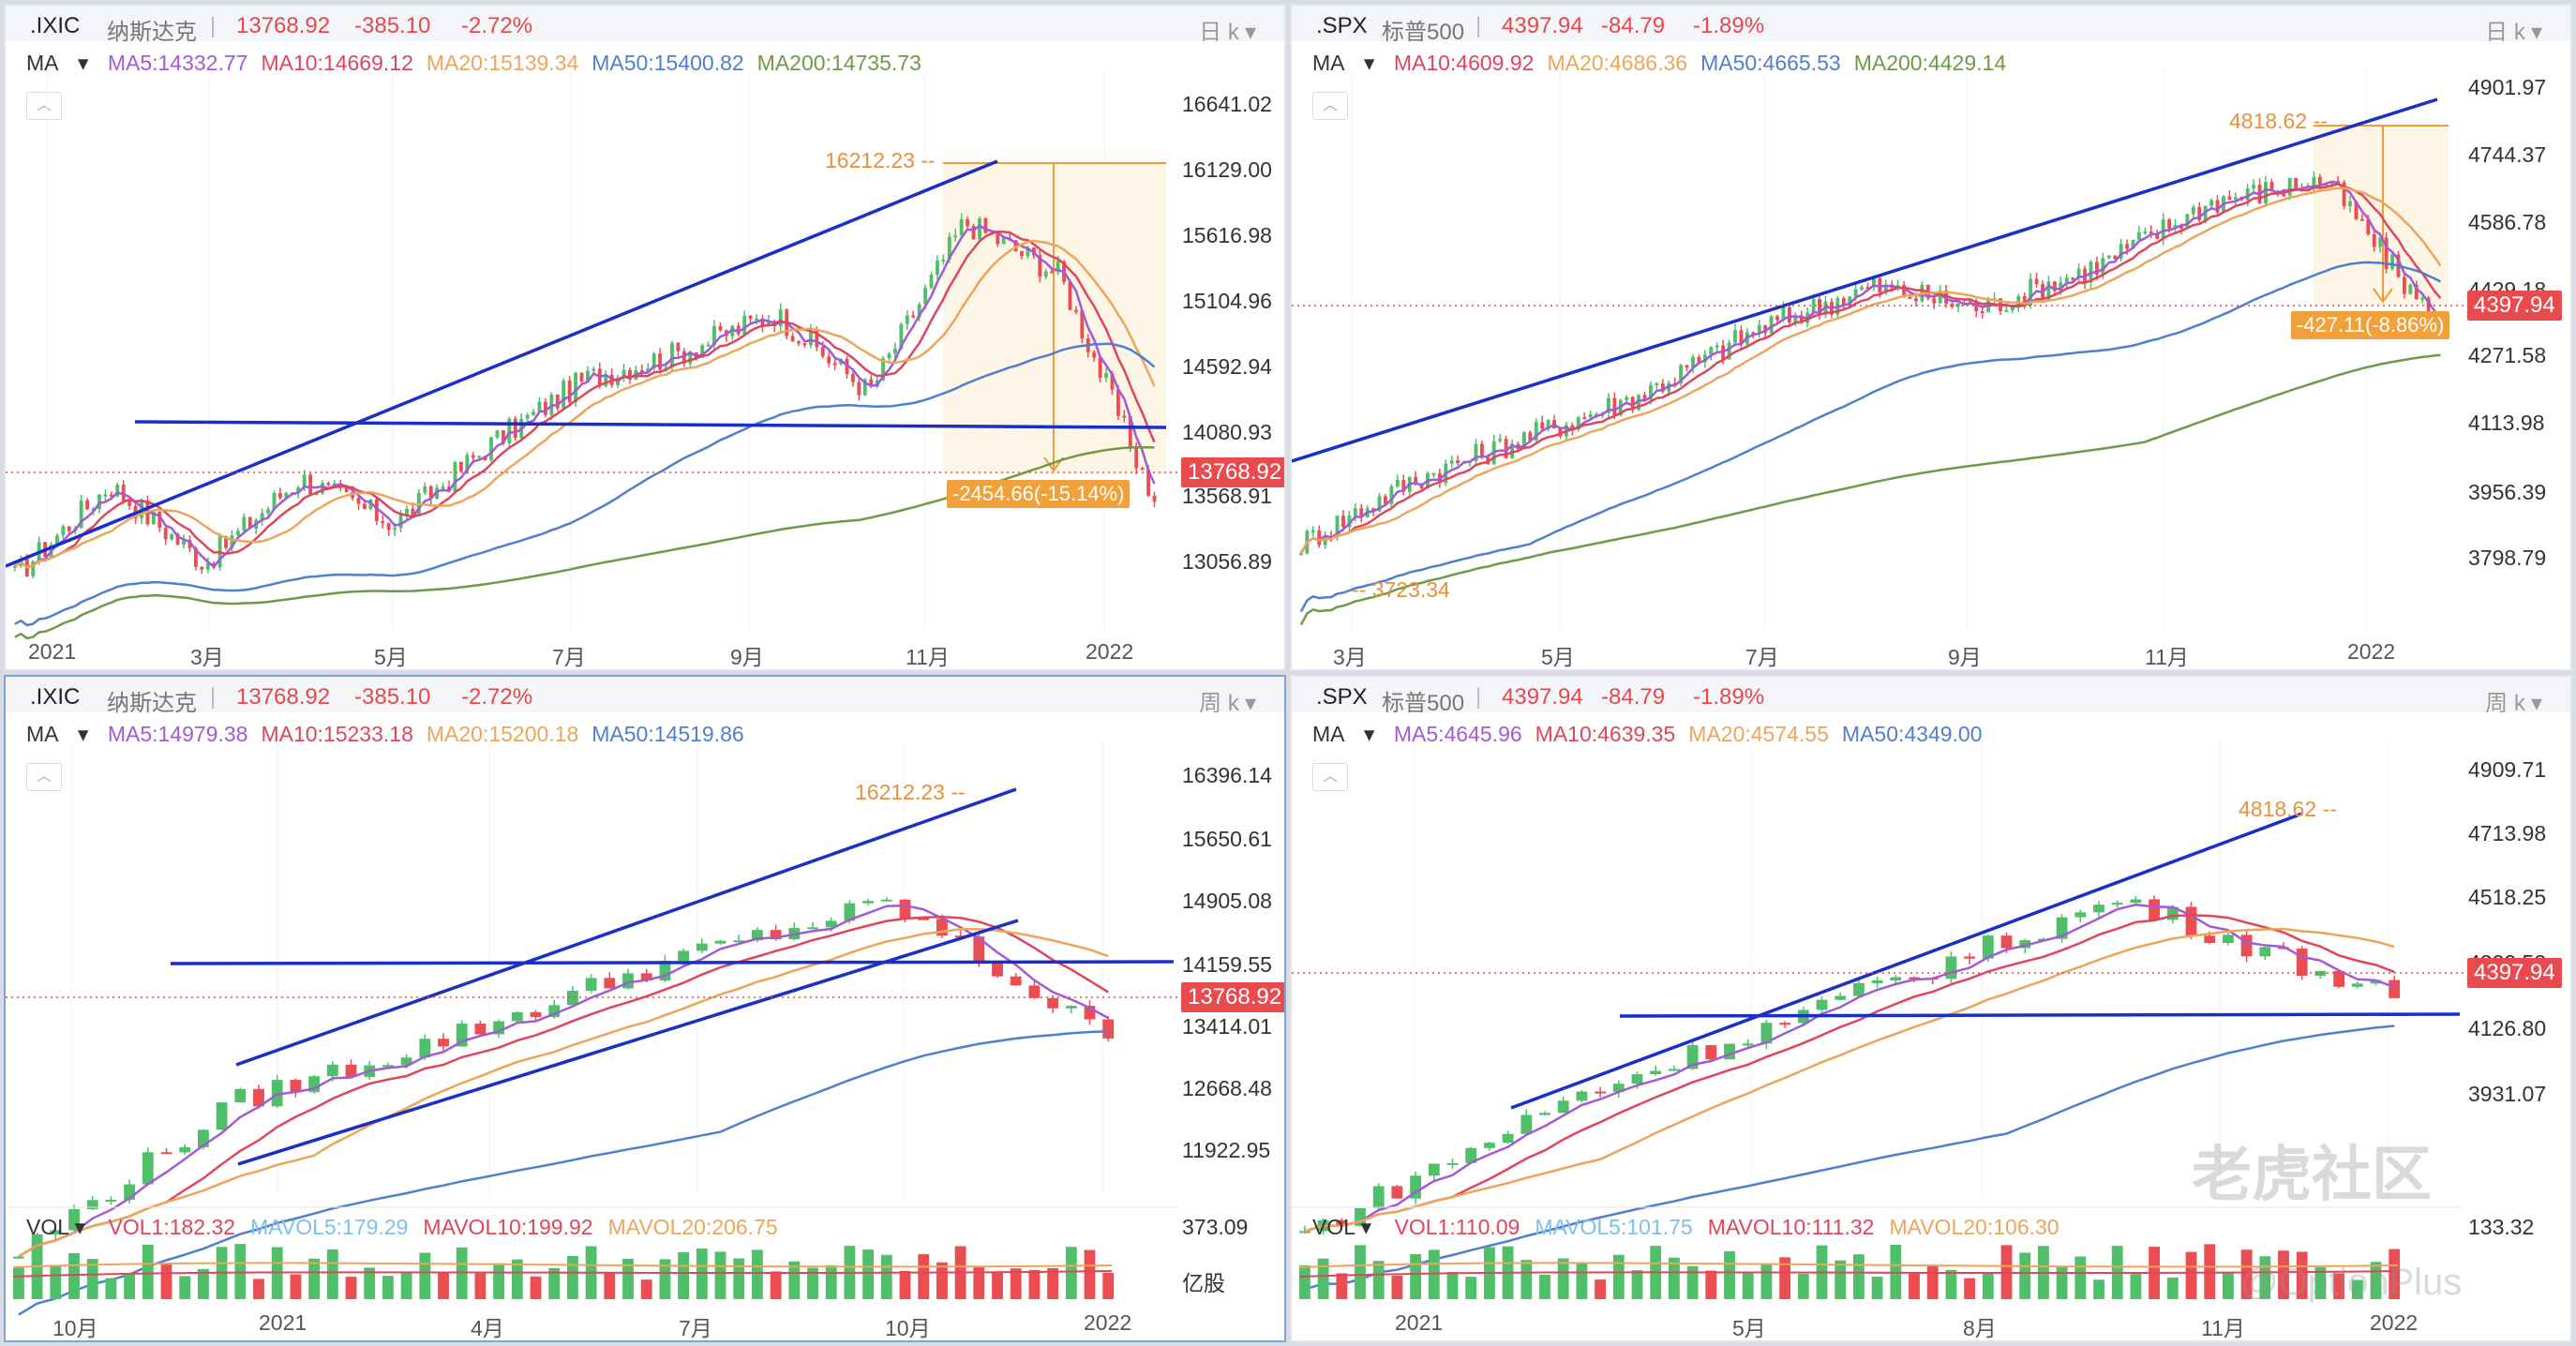 The image size is (2576, 1346). Describe the element at coordinates (1350, 657) in the screenshot. I see `x-tick-label: 3月` at that location.